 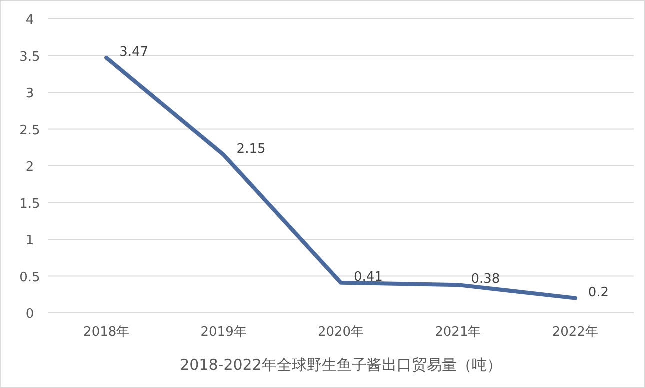 What do you see at coordinates (107, 332) in the screenshot?
I see `x-tick-label: 2018年` at bounding box center [107, 332].